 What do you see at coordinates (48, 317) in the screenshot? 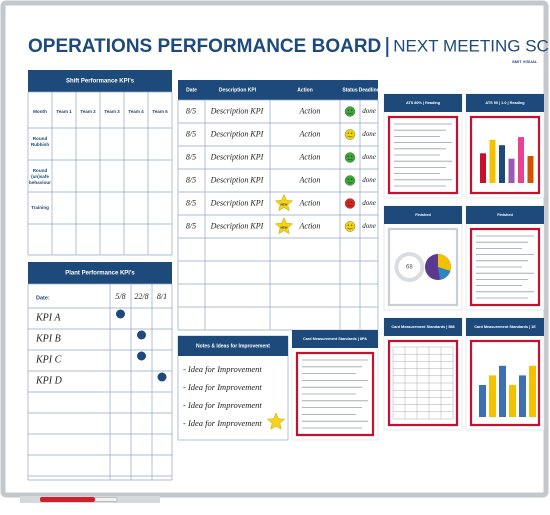
I see `kpi-label: KPI A` at bounding box center [48, 317].